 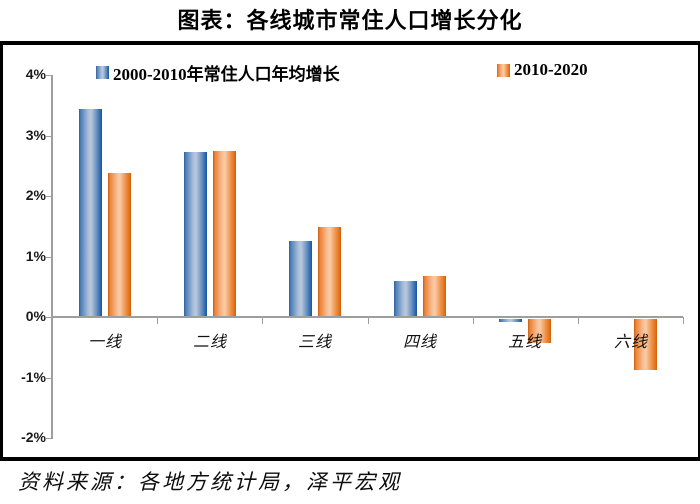 I want to click on legend-item-2000-2010: 2000-2010年常住人口年均增长, so click(x=218, y=72).